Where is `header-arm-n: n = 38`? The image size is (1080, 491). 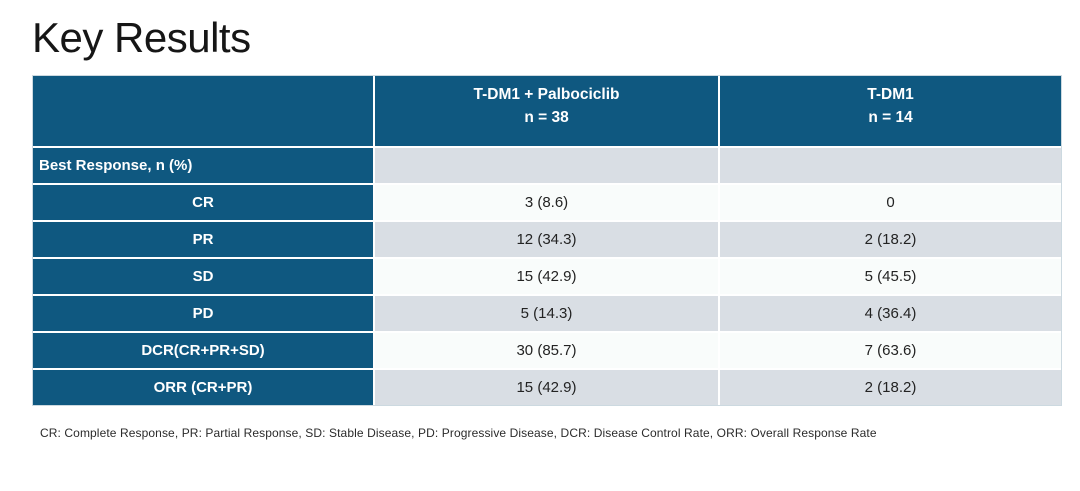
header-arm-n: n = 38 is located at coordinates (546, 118).